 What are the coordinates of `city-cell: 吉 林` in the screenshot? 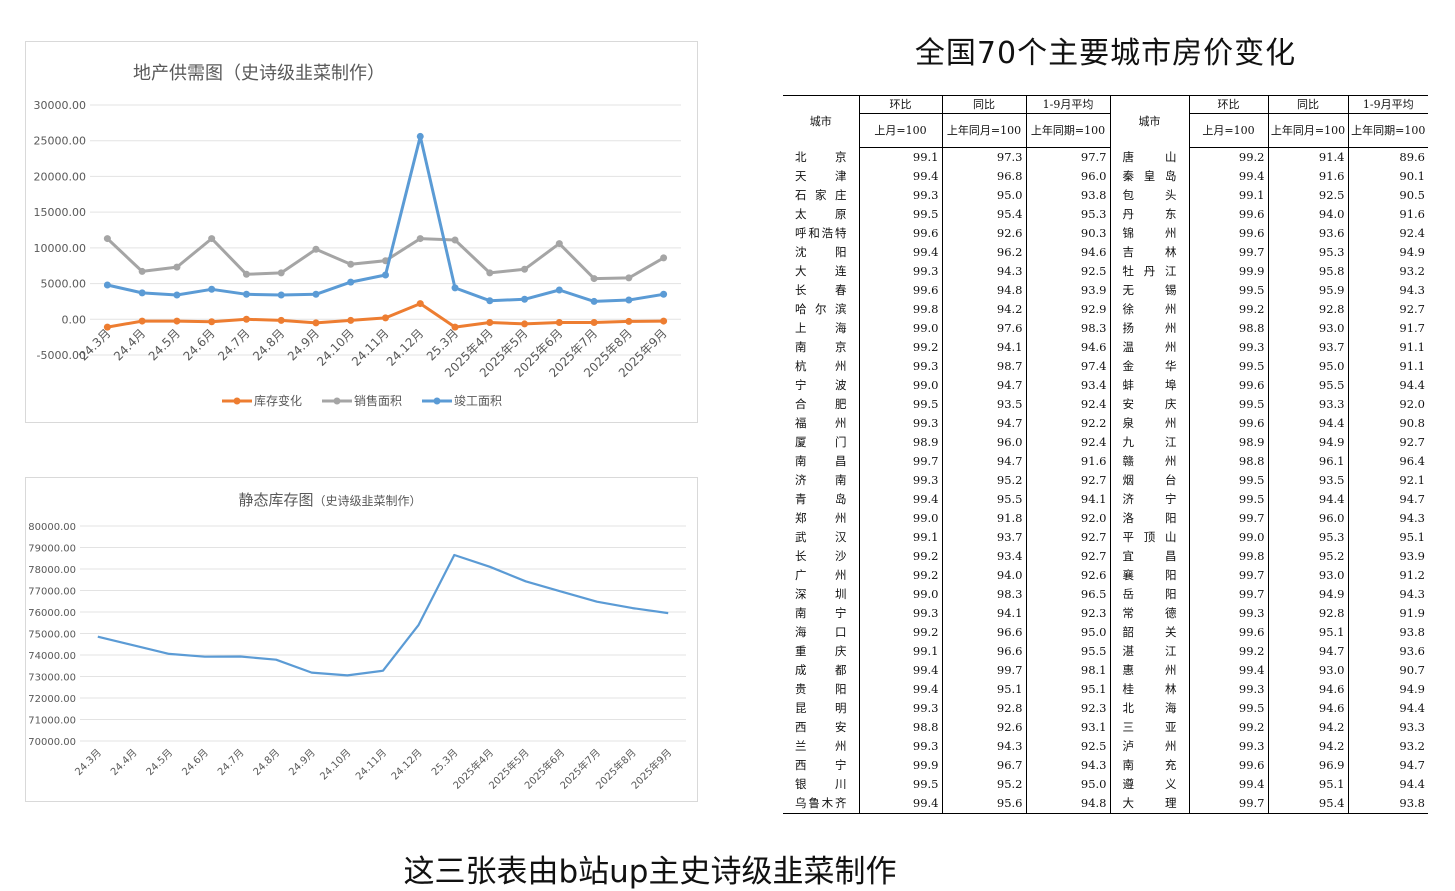 It's located at (1149, 252).